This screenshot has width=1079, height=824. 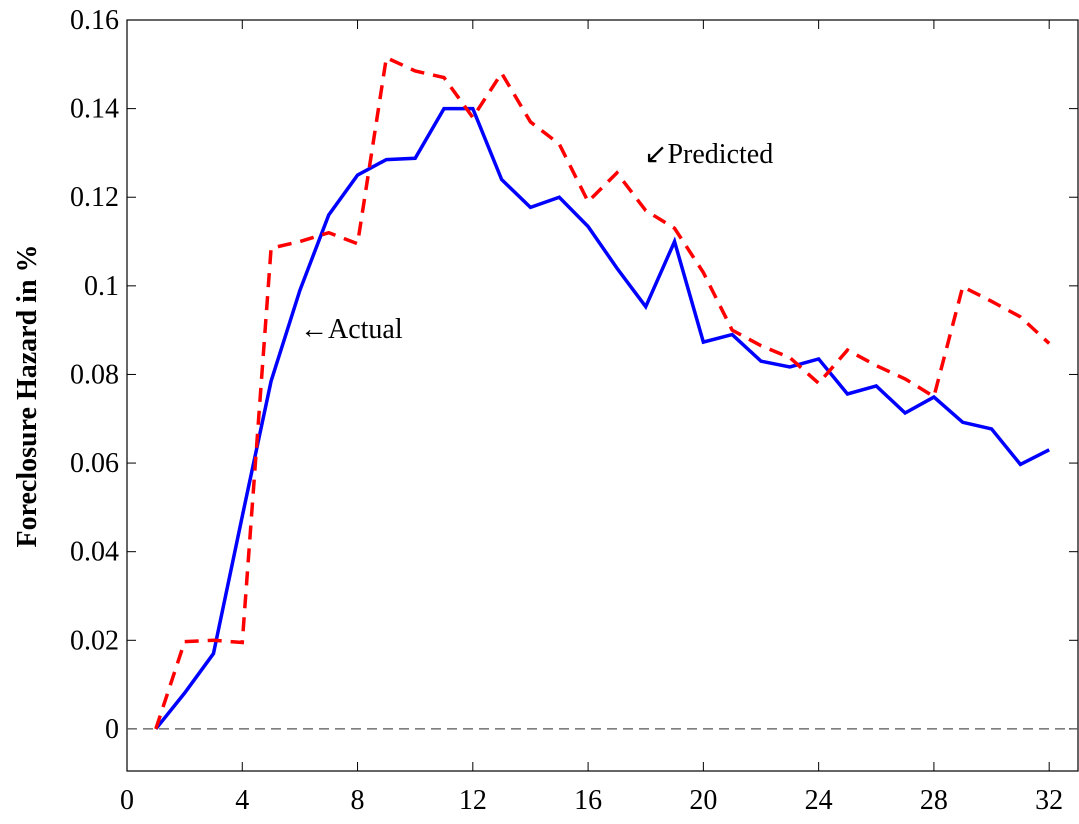 I want to click on x-tick-label: 16, so click(x=588, y=800).